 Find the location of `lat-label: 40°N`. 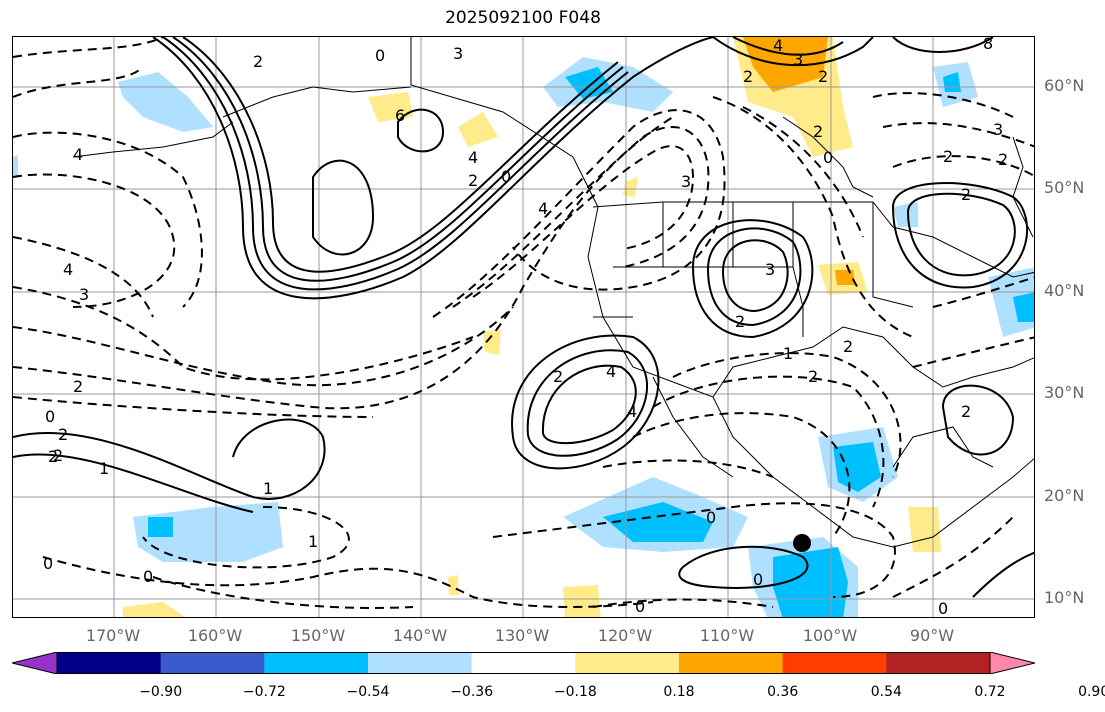

lat-label: 40°N is located at coordinates (1064, 290).